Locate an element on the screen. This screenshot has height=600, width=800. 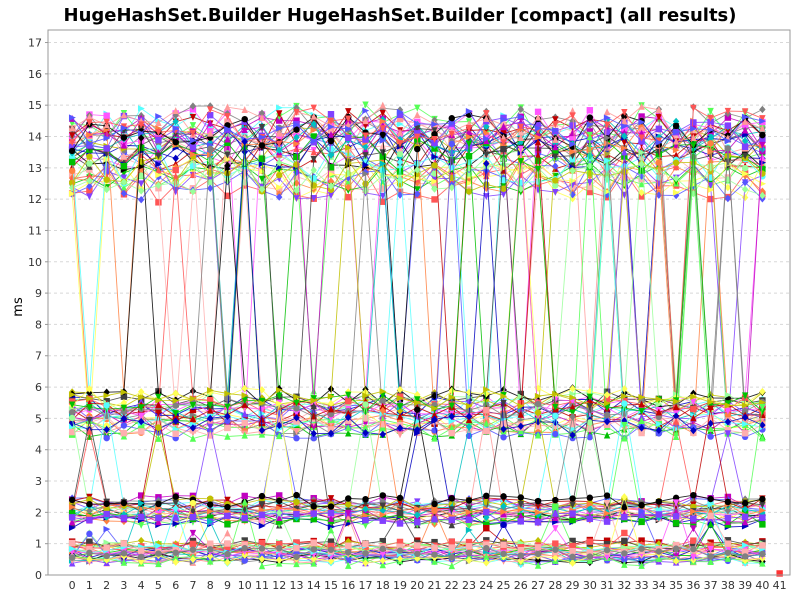
x-tick-label: 6 is located at coordinates (175, 585).